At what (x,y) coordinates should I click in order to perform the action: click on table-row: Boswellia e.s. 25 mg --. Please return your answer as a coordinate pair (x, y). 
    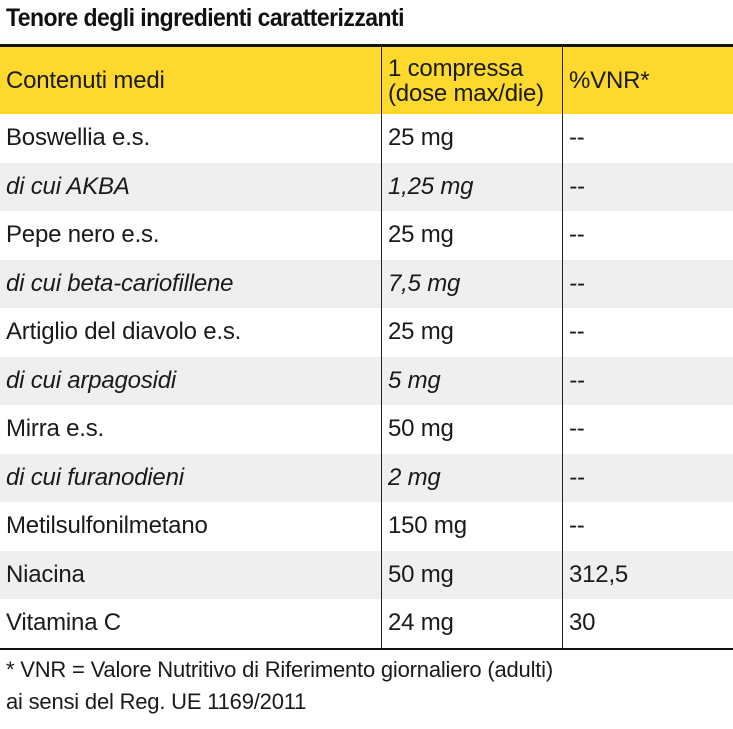
    Looking at the image, I should click on (366, 138).